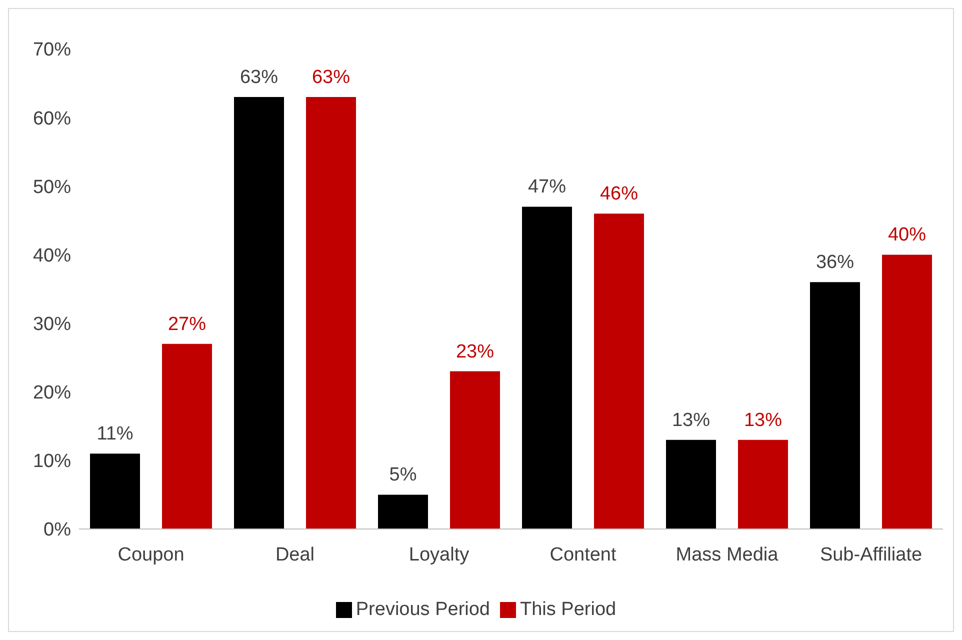 The image size is (962, 640). I want to click on data-label: 11%, so click(115, 434).